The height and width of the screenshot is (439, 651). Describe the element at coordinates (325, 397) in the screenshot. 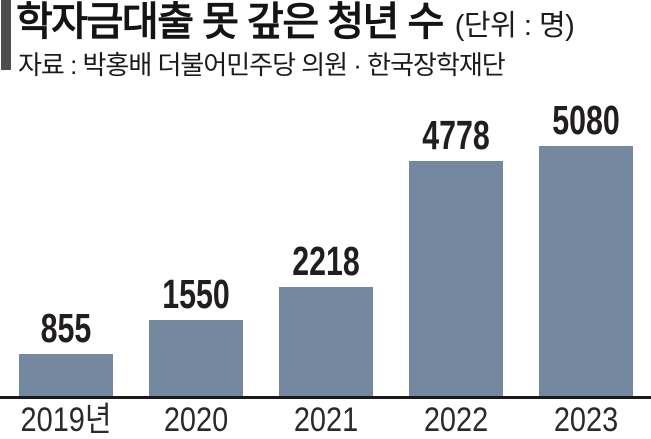

I see `x-axis-line` at that location.